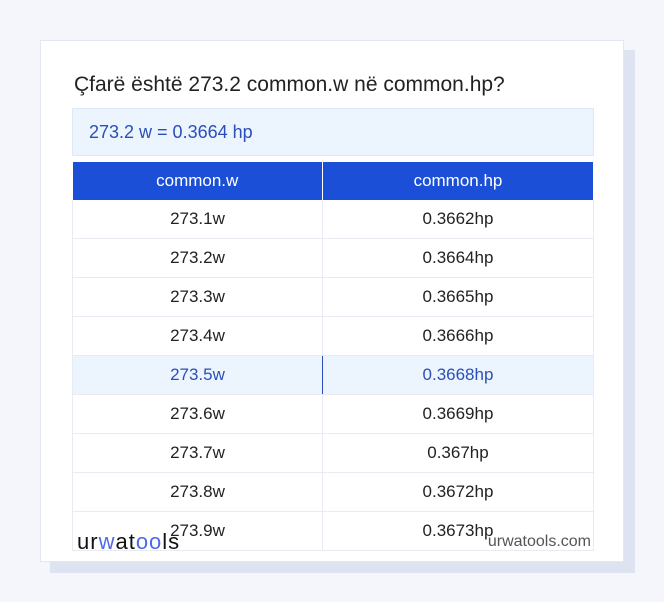 This screenshot has width=664, height=602. Describe the element at coordinates (197, 219) in the screenshot. I see `table-cell: 273.1w` at that location.